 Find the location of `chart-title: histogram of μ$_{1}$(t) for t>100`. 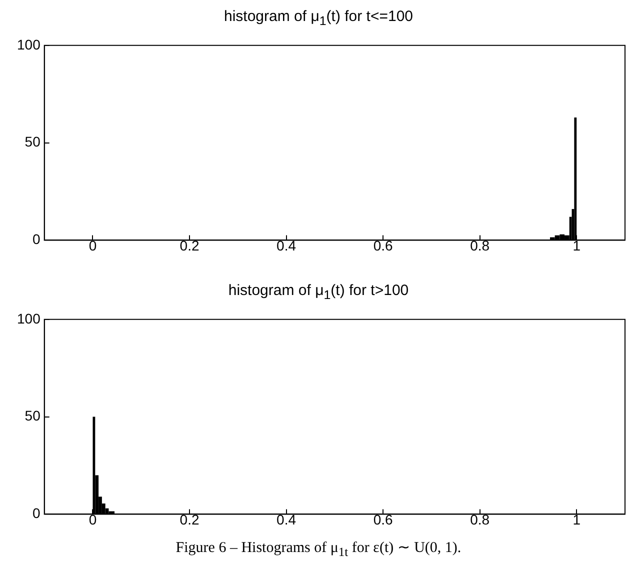

chart-title: histogram of μ$_{1}$(t) for t>100 is located at coordinates (318, 292).